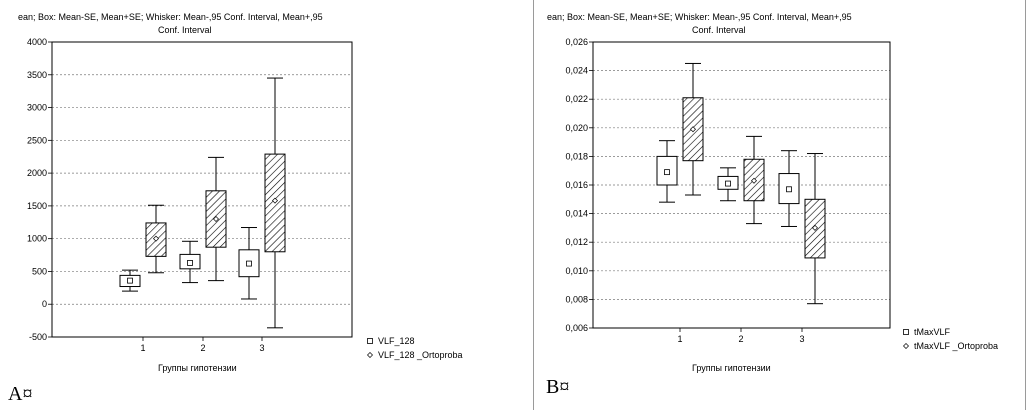 Image resolution: width=1027 pixels, height=410 pixels. Describe the element at coordinates (576, 271) in the screenshot. I see `chart-b-ytick-label: 0,010` at that location.